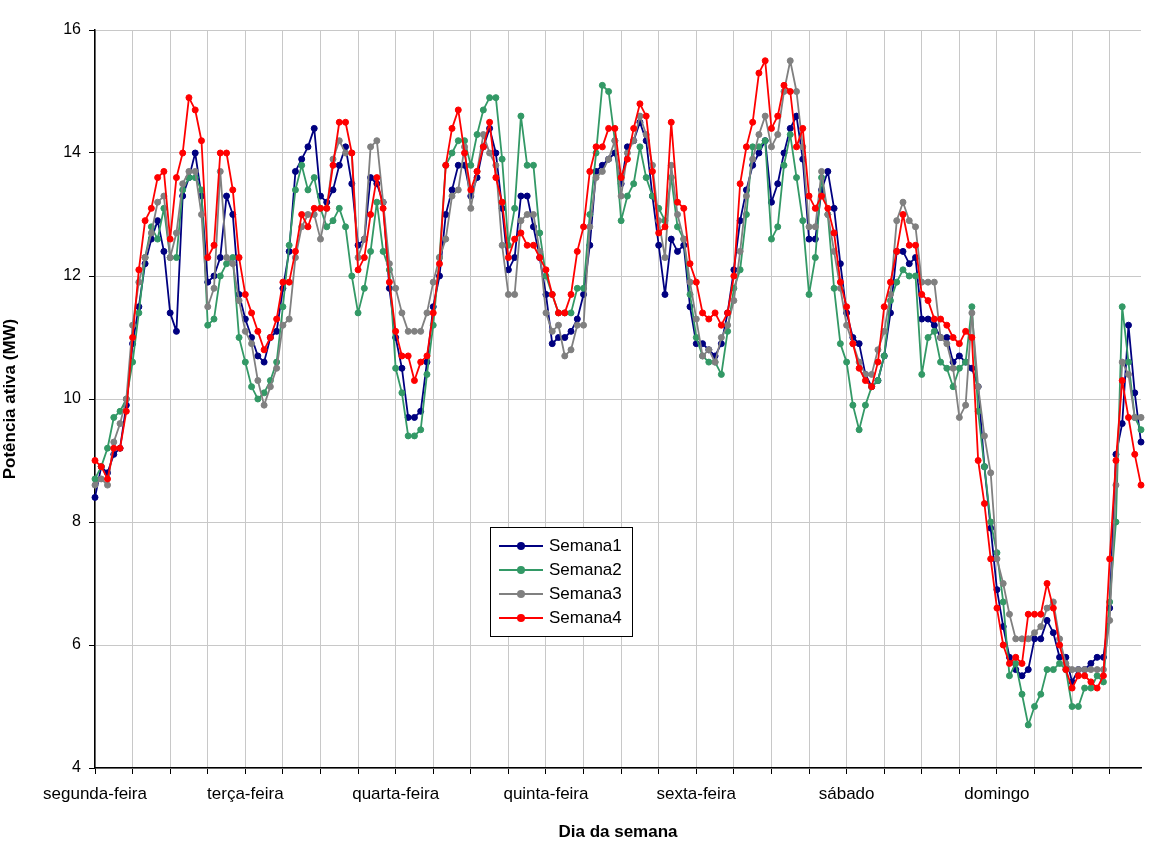 The height and width of the screenshot is (845, 1151). What do you see at coordinates (95, 793) in the screenshot?
I see `x-tick-label: segunda-feira` at bounding box center [95, 793].